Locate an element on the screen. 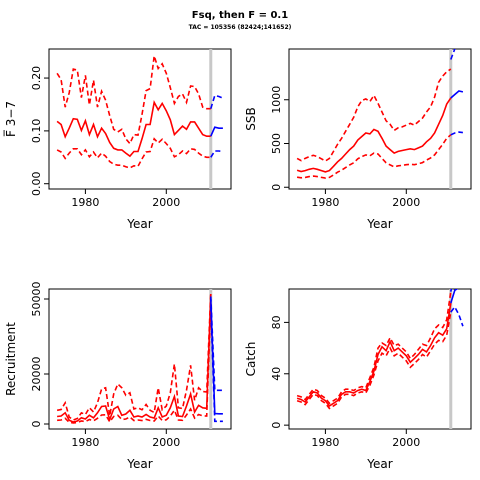 The image size is (480, 480). y-axis-label: Recruitment is located at coordinates (11, 359).